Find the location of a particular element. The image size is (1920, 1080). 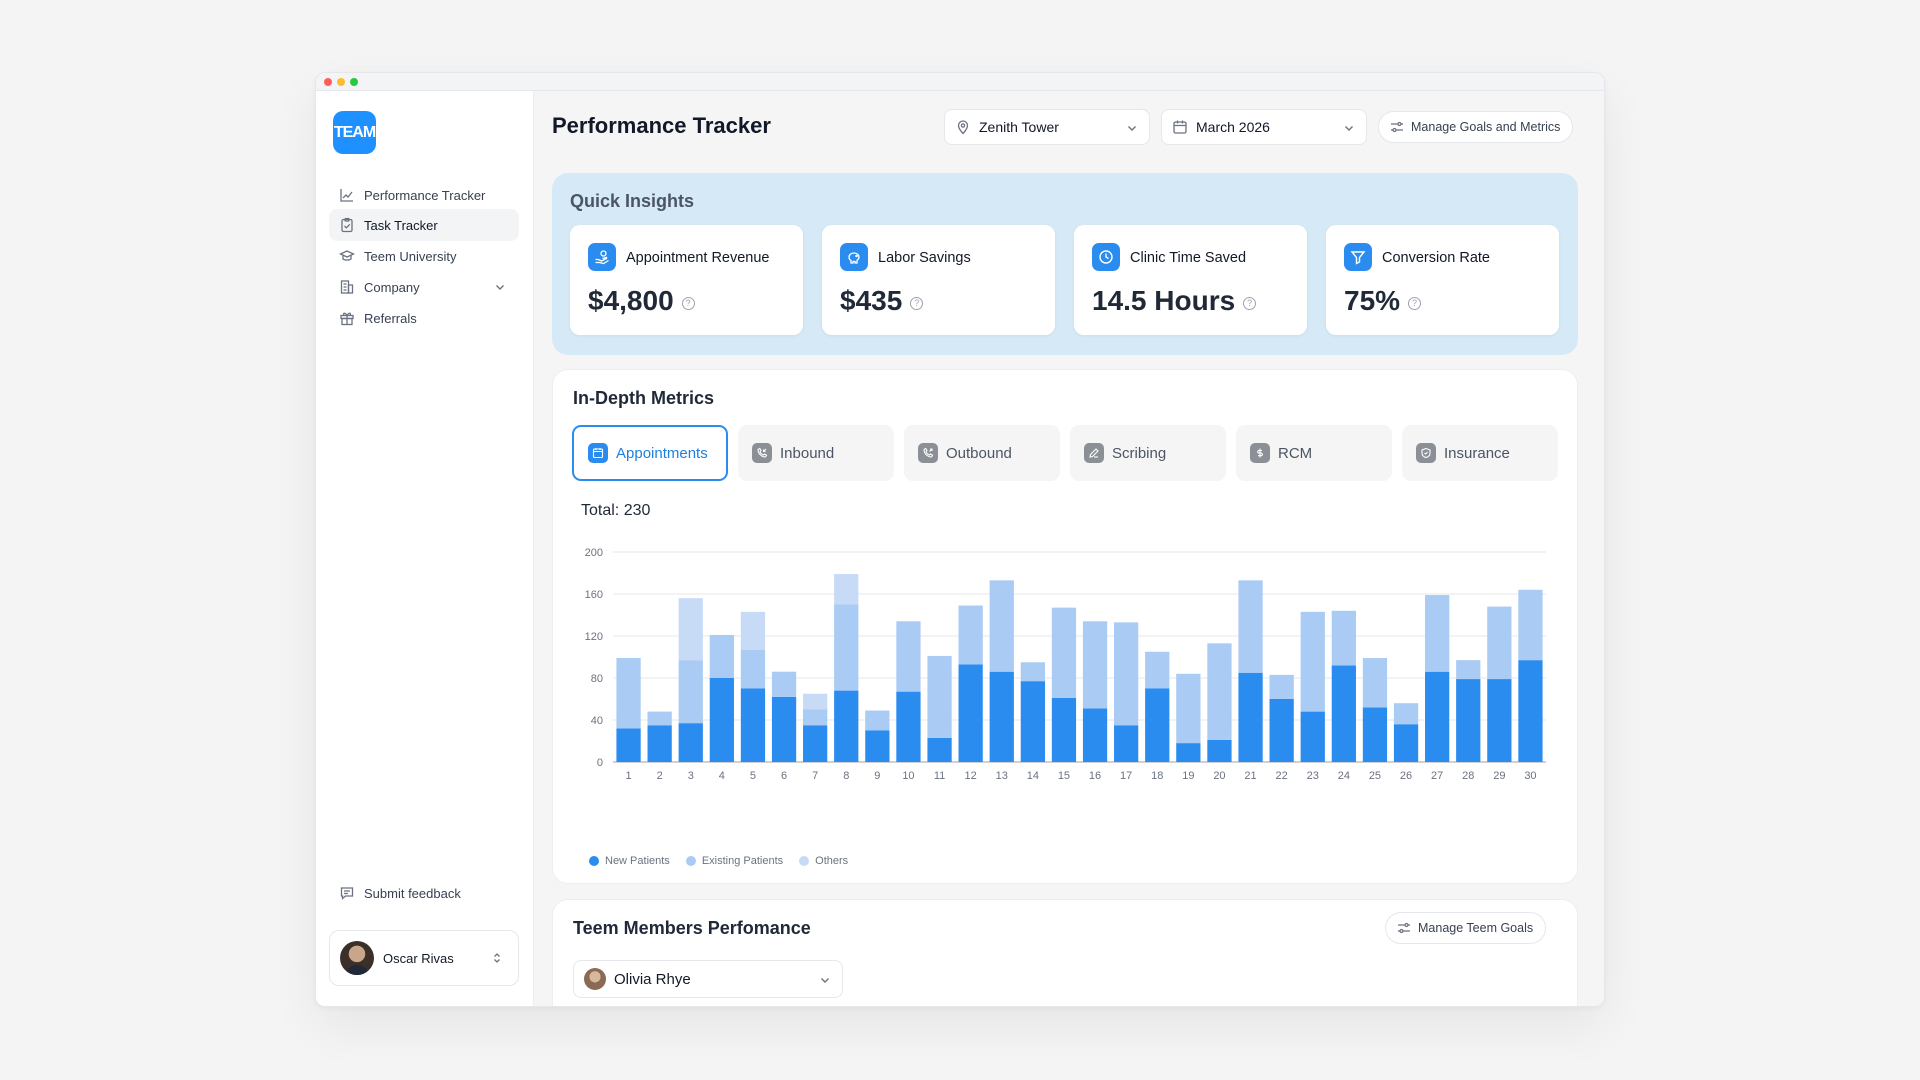

avatar is located at coordinates (595, 979).